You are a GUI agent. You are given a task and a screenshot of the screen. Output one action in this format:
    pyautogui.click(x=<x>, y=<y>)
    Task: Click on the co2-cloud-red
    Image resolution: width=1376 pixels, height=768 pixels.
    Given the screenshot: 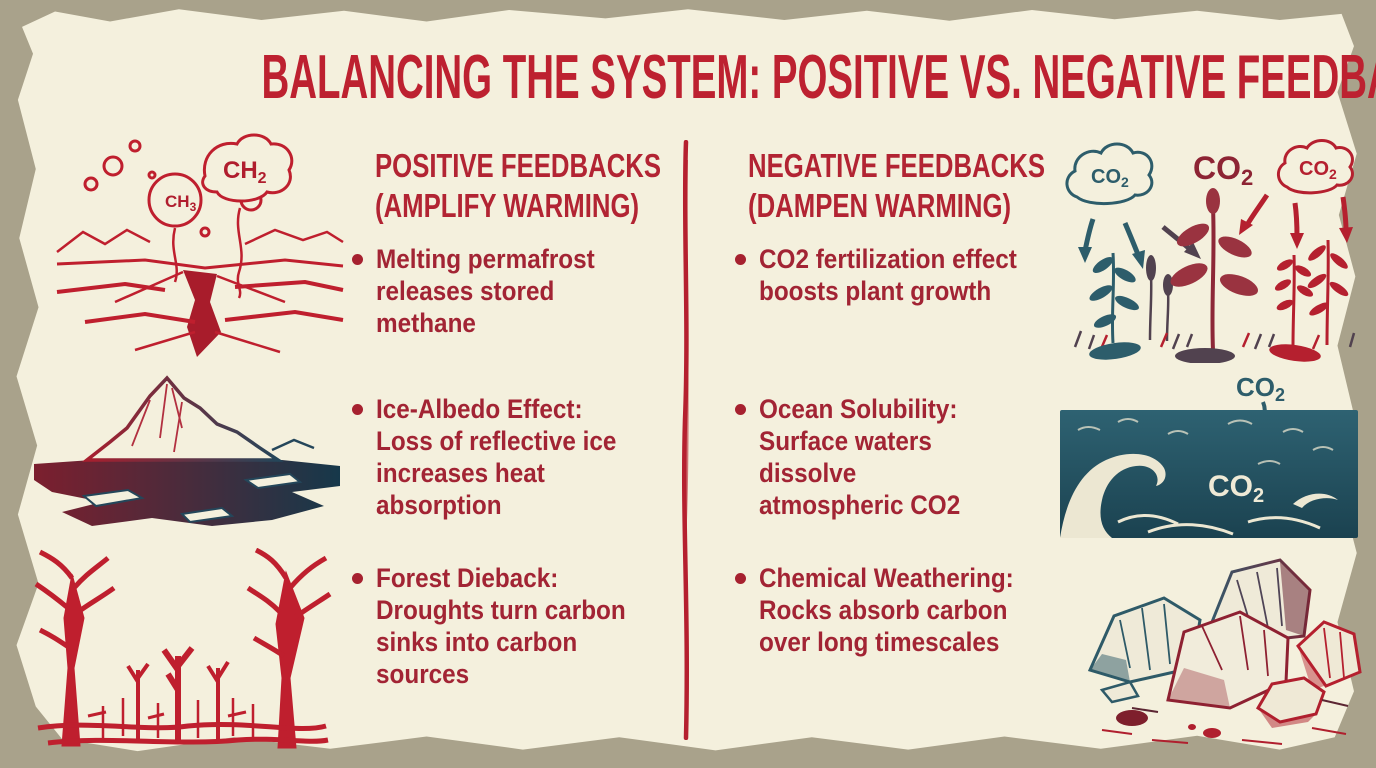 What is the action you would take?
    pyautogui.click(x=1315, y=167)
    